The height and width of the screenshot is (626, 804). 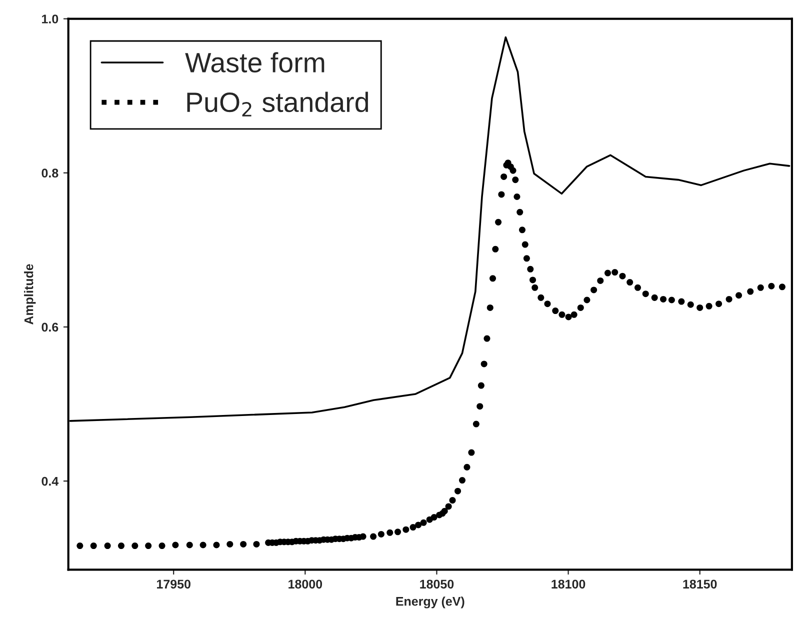 I want to click on y-axis-title: Amplitude, so click(x=30, y=294).